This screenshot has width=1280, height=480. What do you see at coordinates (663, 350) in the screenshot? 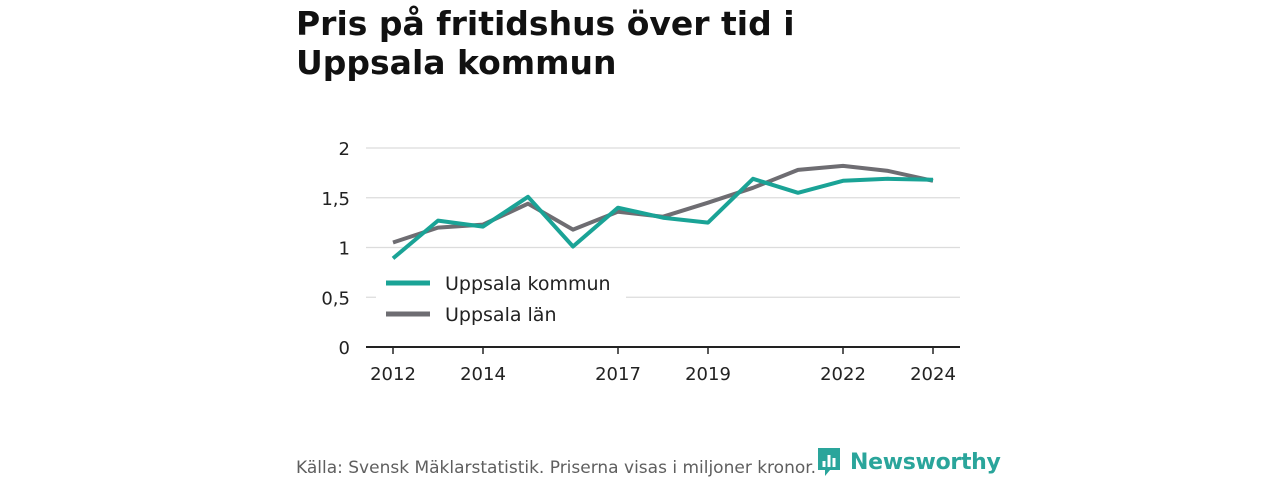
I see `x-axis` at bounding box center [663, 350].